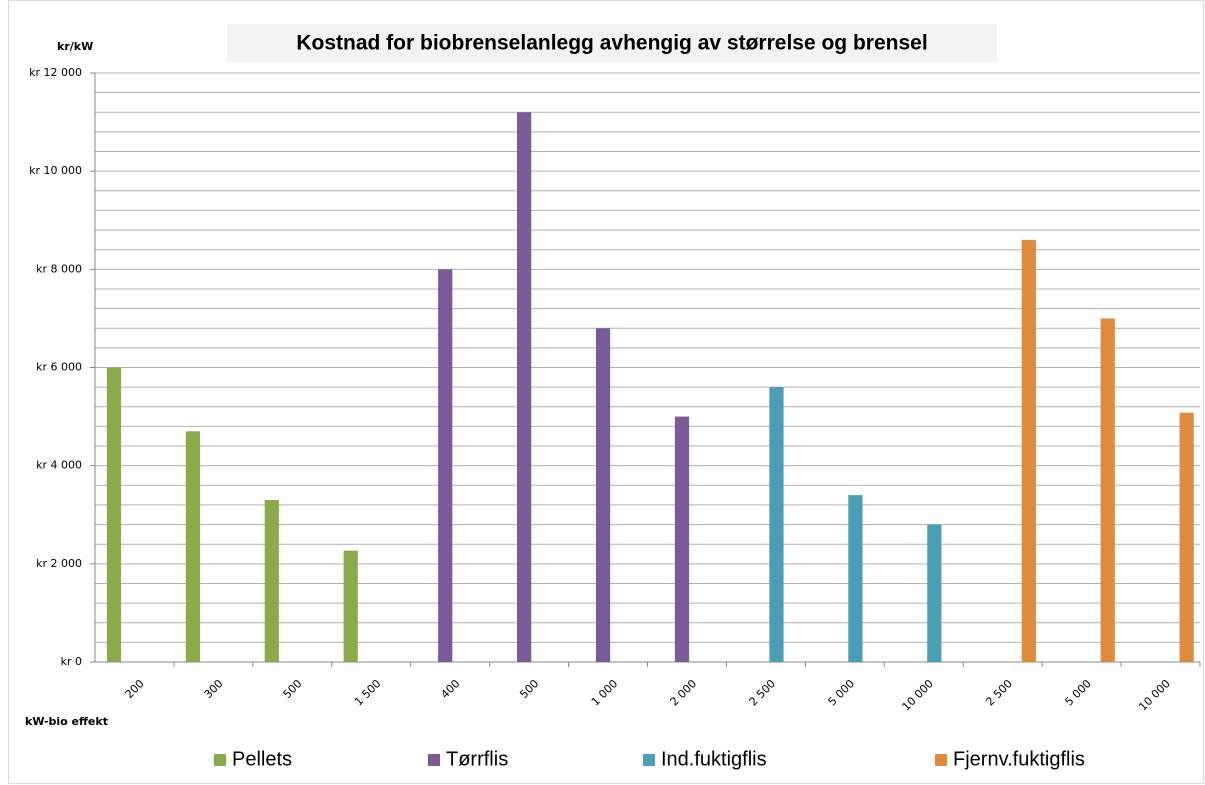 The width and height of the screenshot is (1205, 785). I want to click on x-axis-label: kW-bio effekt, so click(66, 721).